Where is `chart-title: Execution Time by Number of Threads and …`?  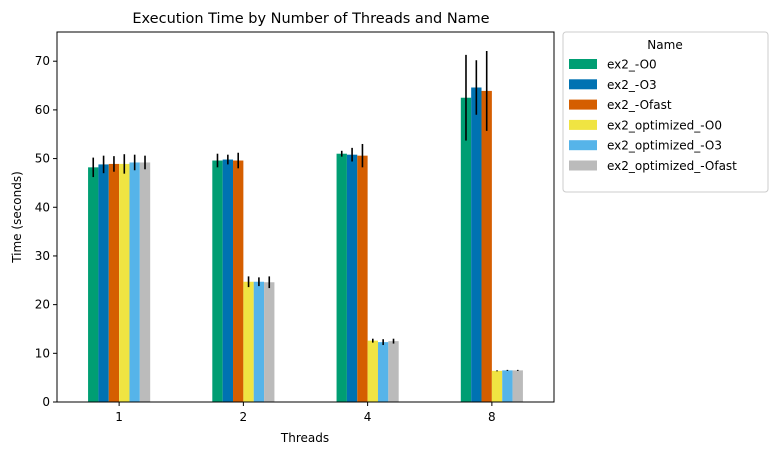
chart-title: Execution Time by Number of Threads and … is located at coordinates (310, 19).